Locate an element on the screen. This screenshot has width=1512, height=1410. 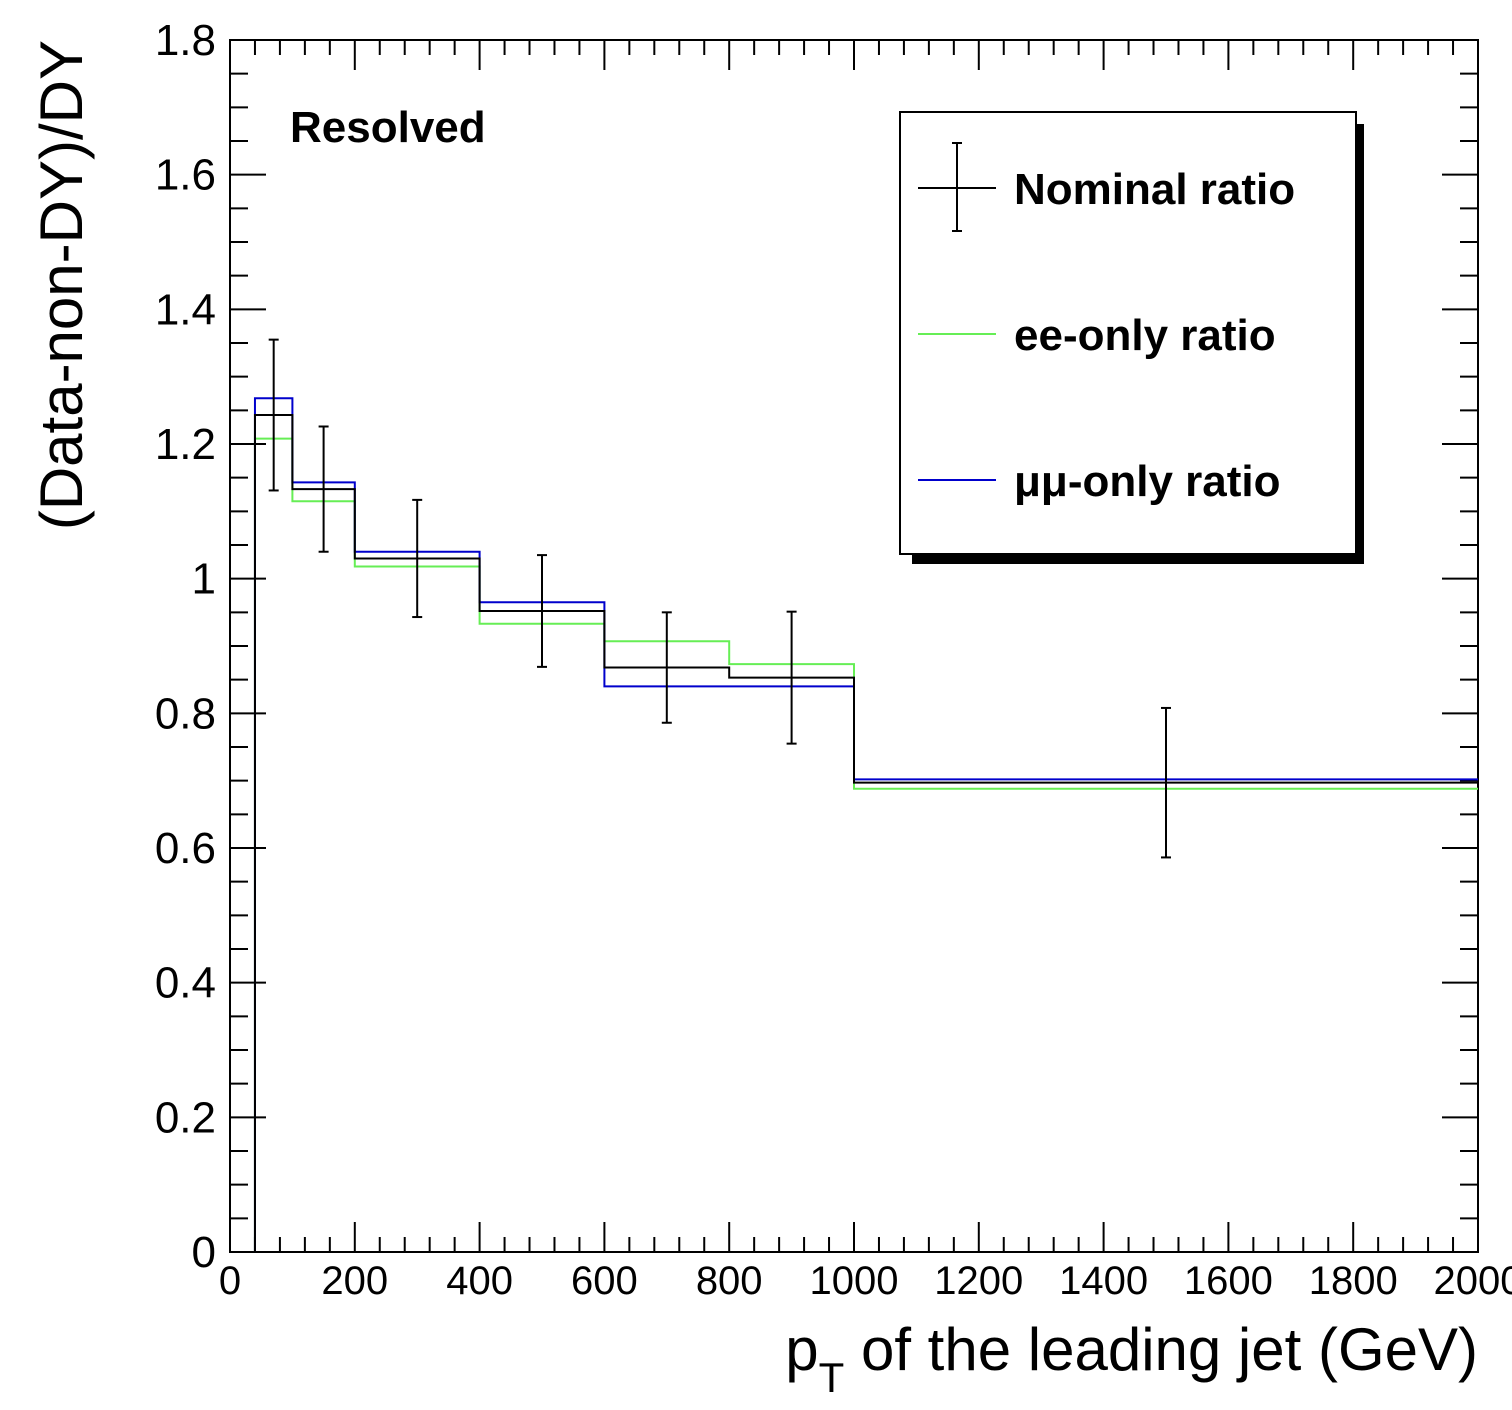
x-axis-title: pT of the leading jet (GeV) is located at coordinates (1131, 1358).